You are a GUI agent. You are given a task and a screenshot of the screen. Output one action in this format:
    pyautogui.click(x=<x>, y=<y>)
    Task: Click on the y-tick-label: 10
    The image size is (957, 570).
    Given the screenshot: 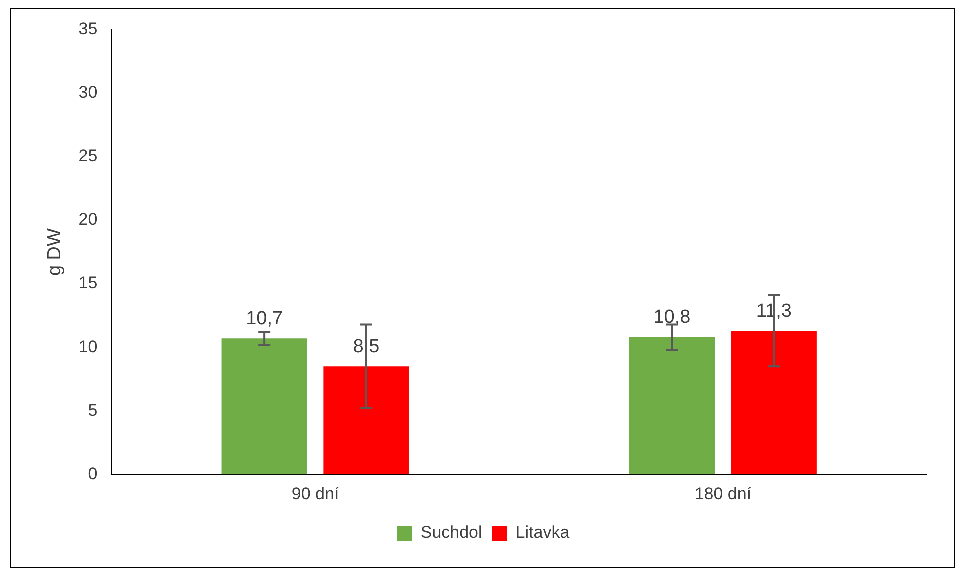 What is the action you would take?
    pyautogui.click(x=88, y=346)
    